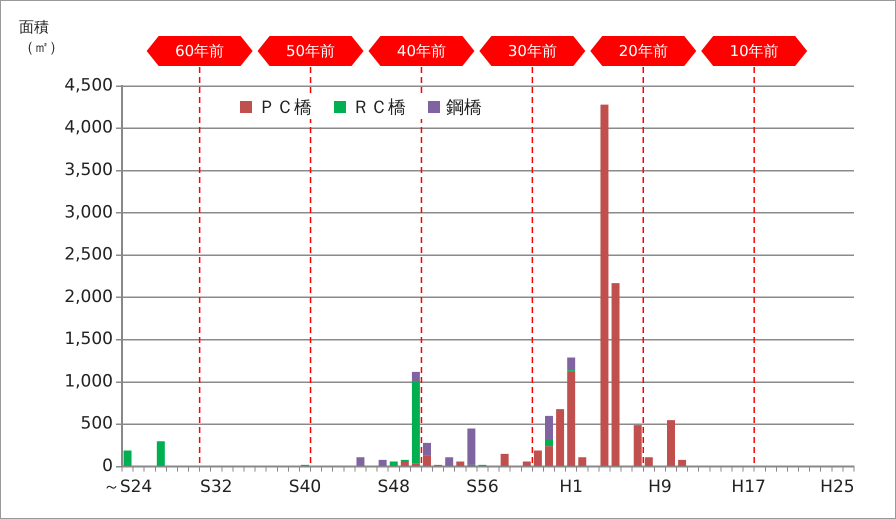  What do you see at coordinates (88, 296) in the screenshot?
I see `y-tick-label: 2,000` at bounding box center [88, 296].